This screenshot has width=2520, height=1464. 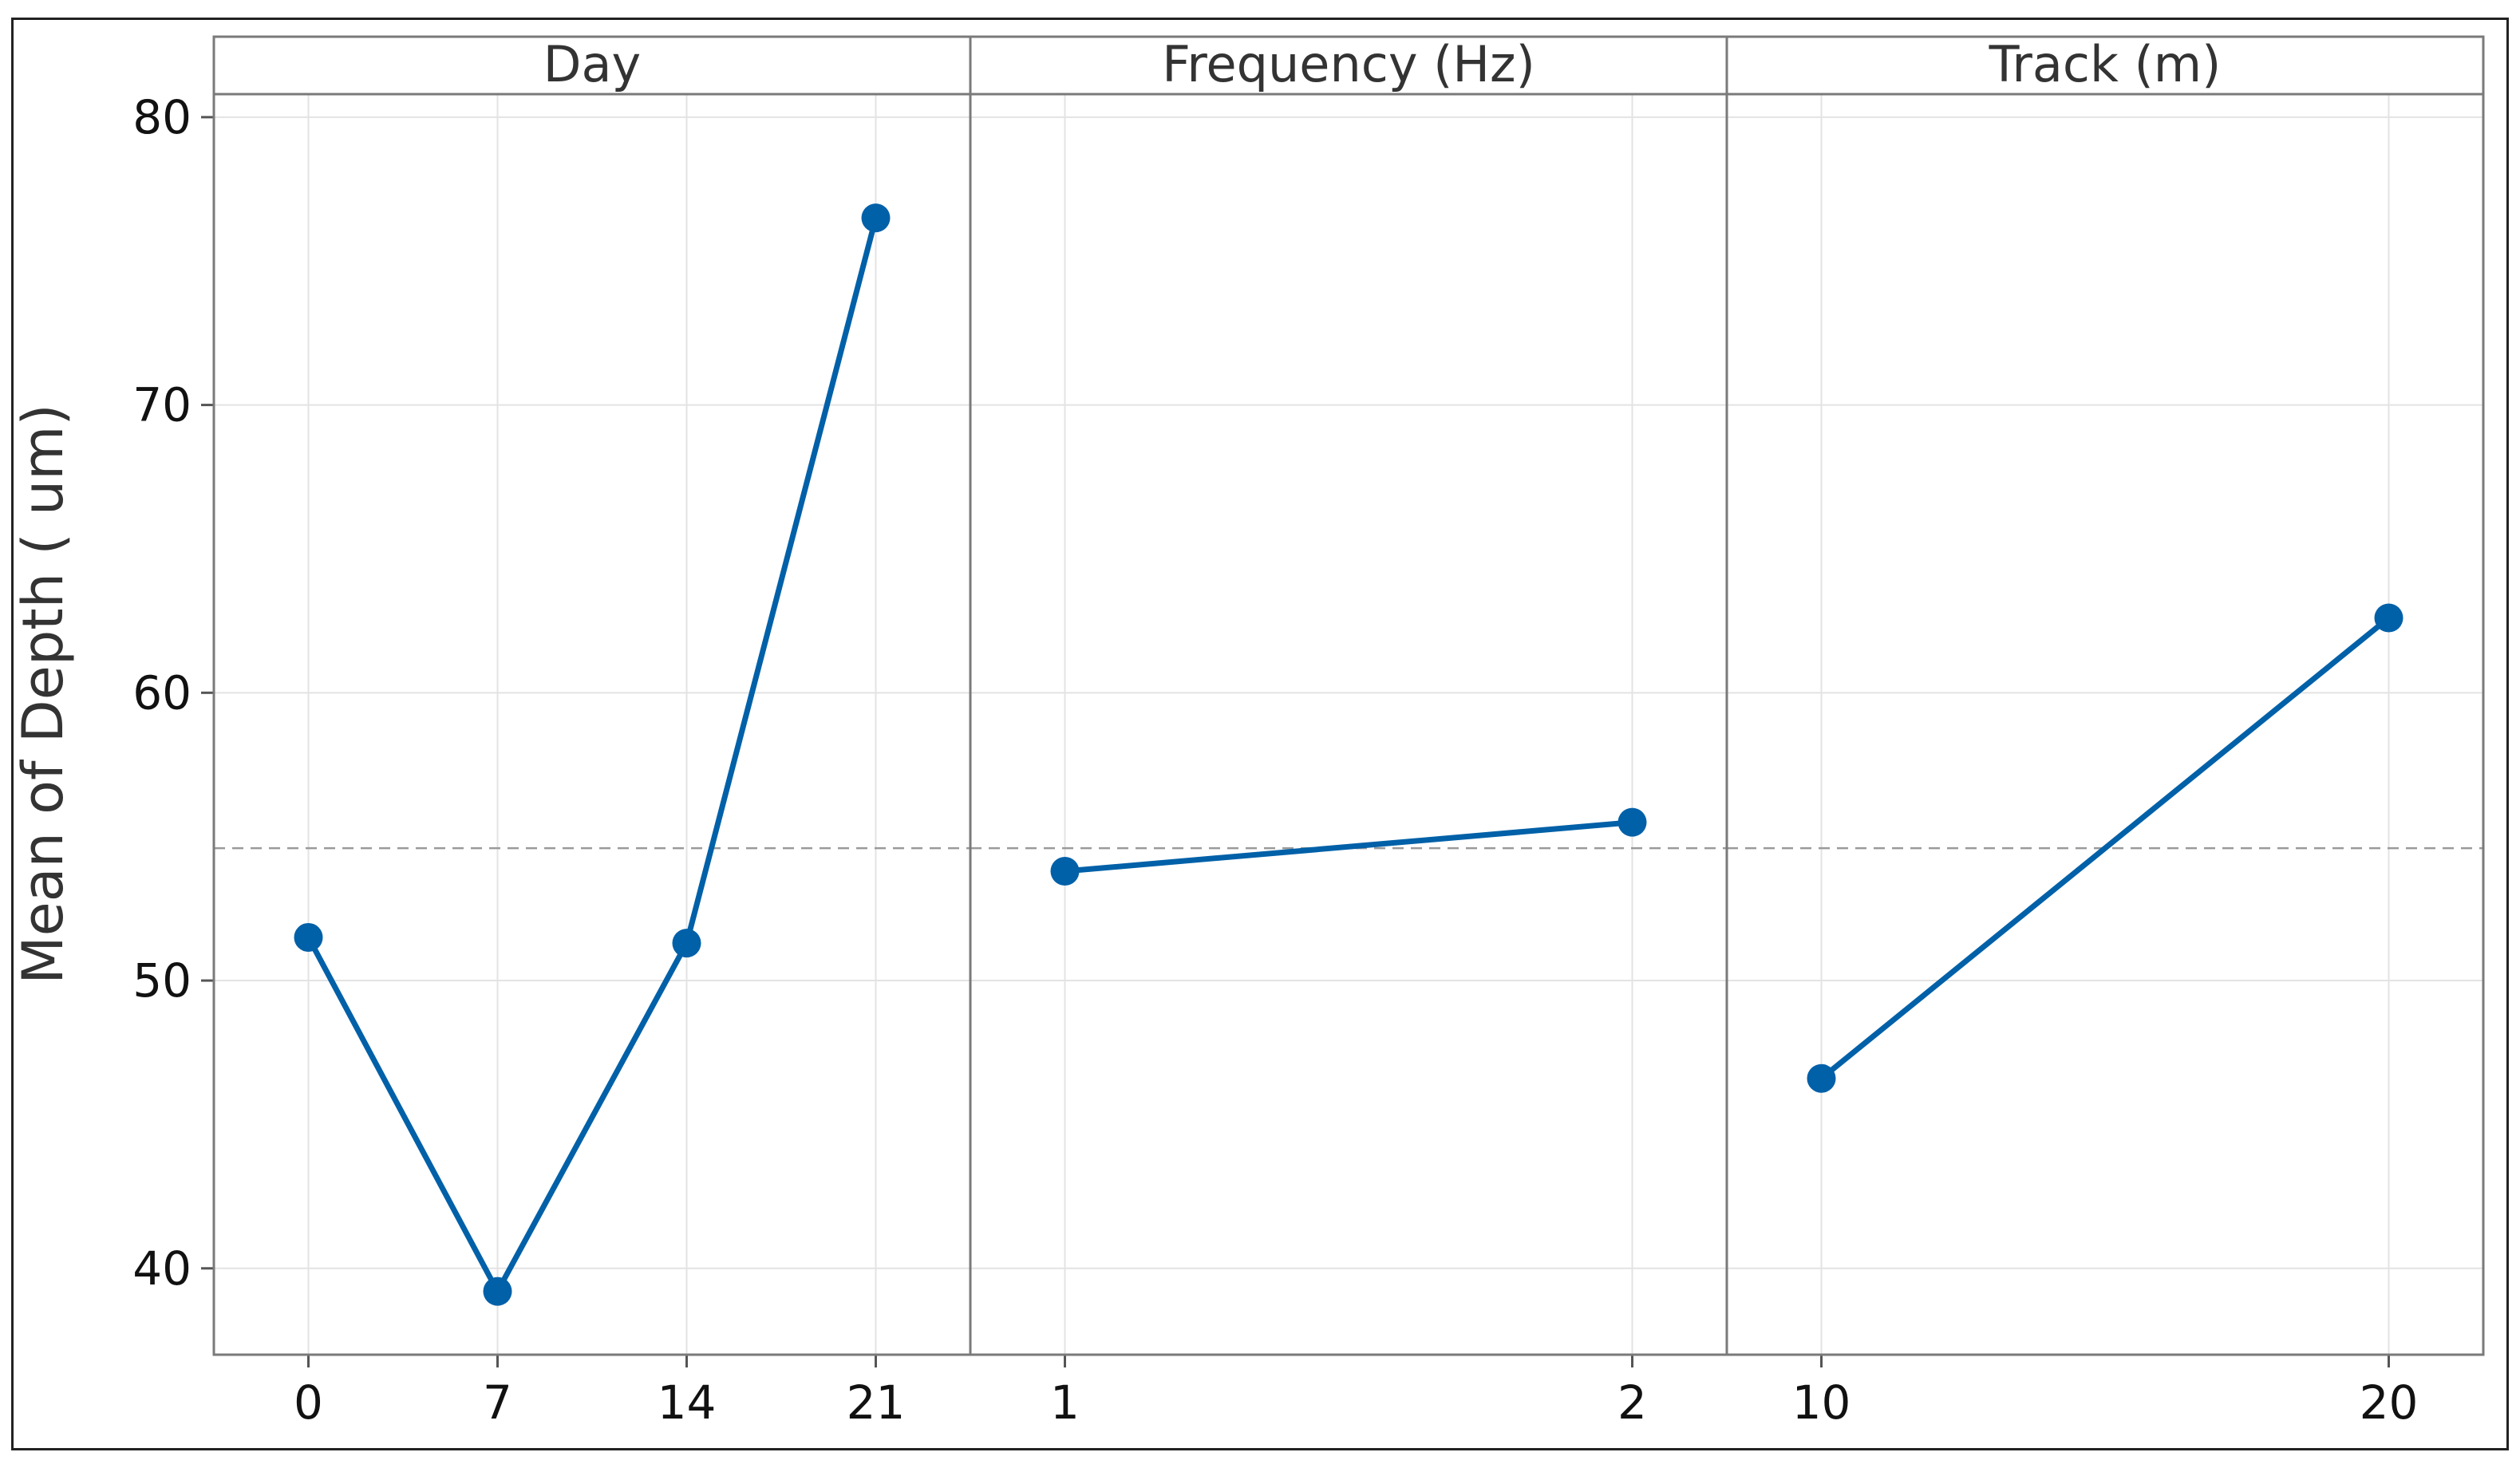 What do you see at coordinates (162, 405) in the screenshot?
I see `y-tick-label: 70` at bounding box center [162, 405].